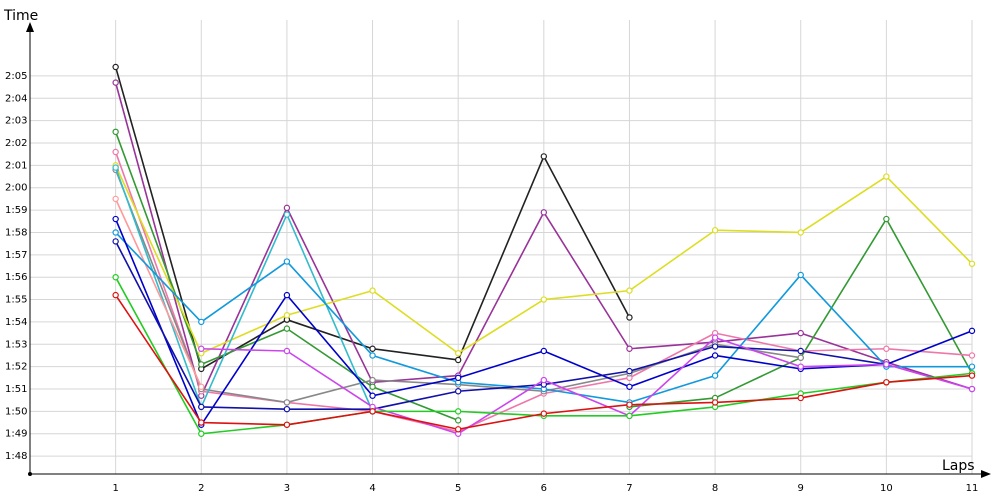 The width and height of the screenshot is (1000, 500). Describe the element at coordinates (16, 344) in the screenshot. I see `y-tick-label: 1:53` at that location.